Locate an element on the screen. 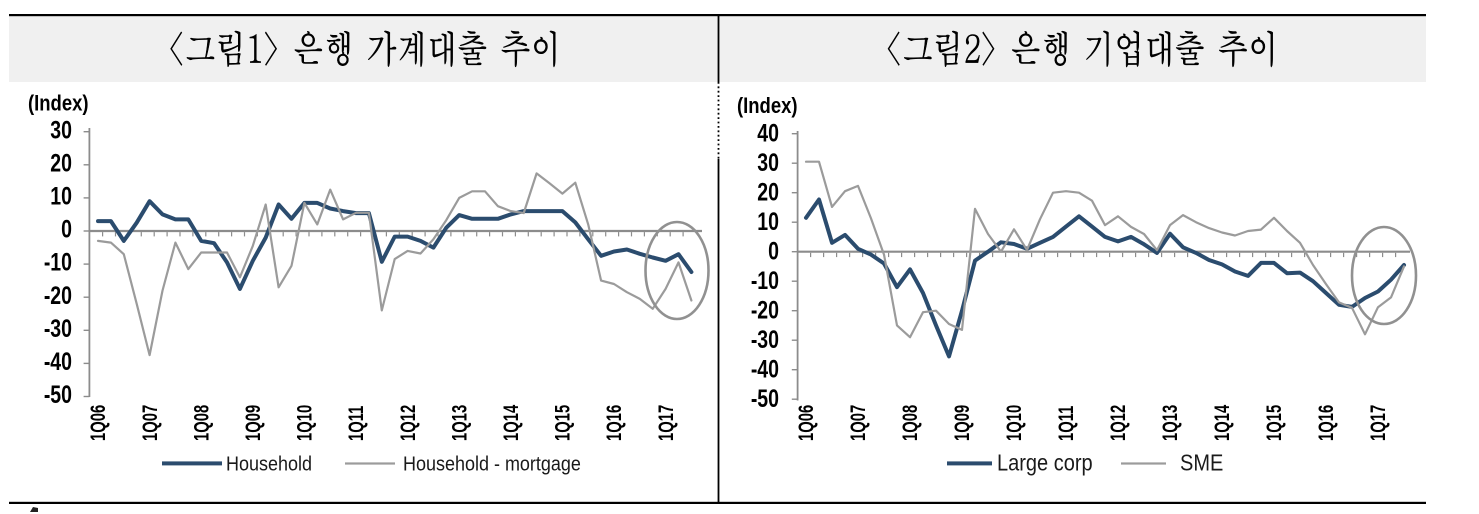  svg-text: Household is located at coordinates (269, 463).